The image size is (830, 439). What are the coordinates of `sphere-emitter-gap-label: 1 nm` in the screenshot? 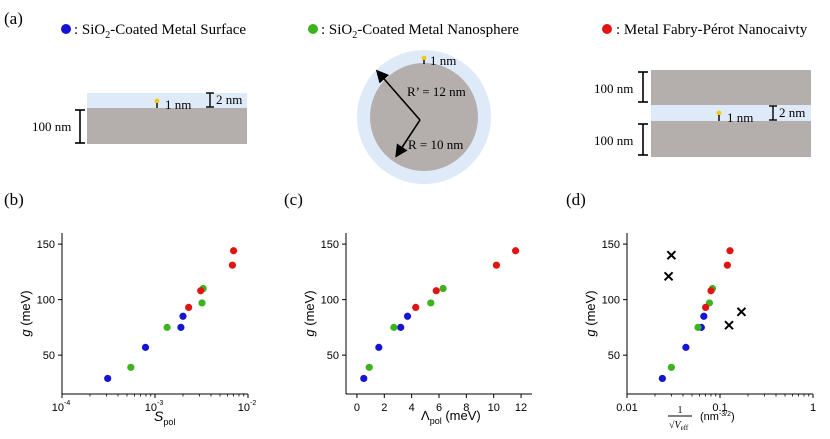 It's located at (443, 60).